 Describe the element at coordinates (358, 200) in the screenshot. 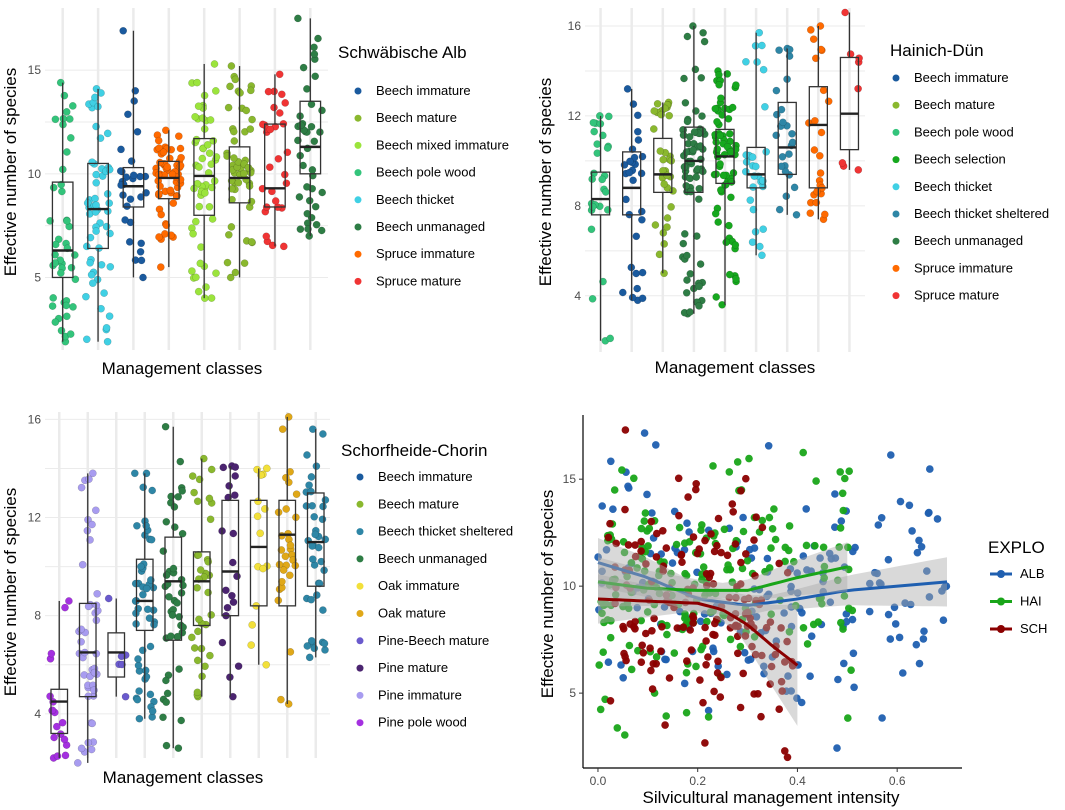

I see `p1-legend-key-beech-thicket` at that location.